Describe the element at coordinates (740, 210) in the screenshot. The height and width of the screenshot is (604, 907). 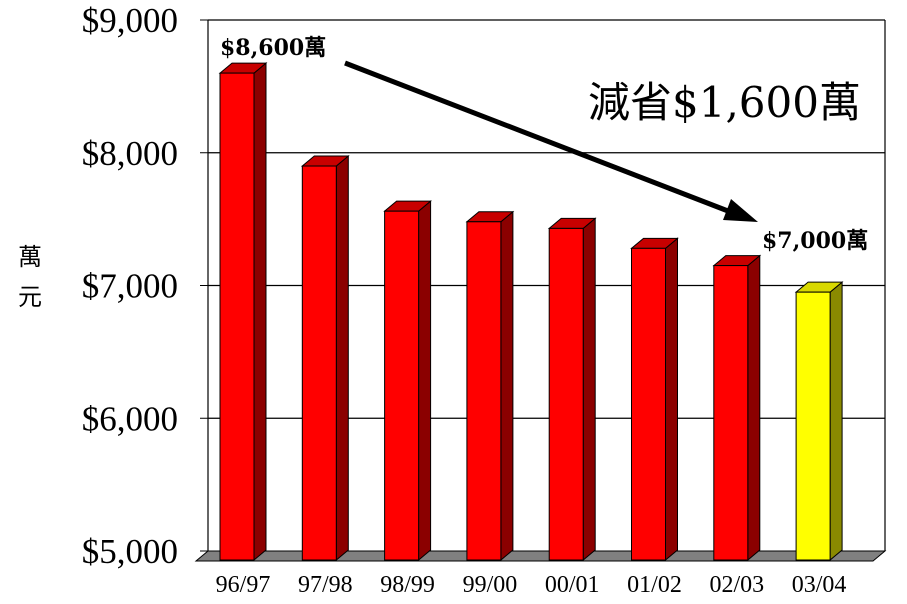
I see `trend-arrow-head` at that location.